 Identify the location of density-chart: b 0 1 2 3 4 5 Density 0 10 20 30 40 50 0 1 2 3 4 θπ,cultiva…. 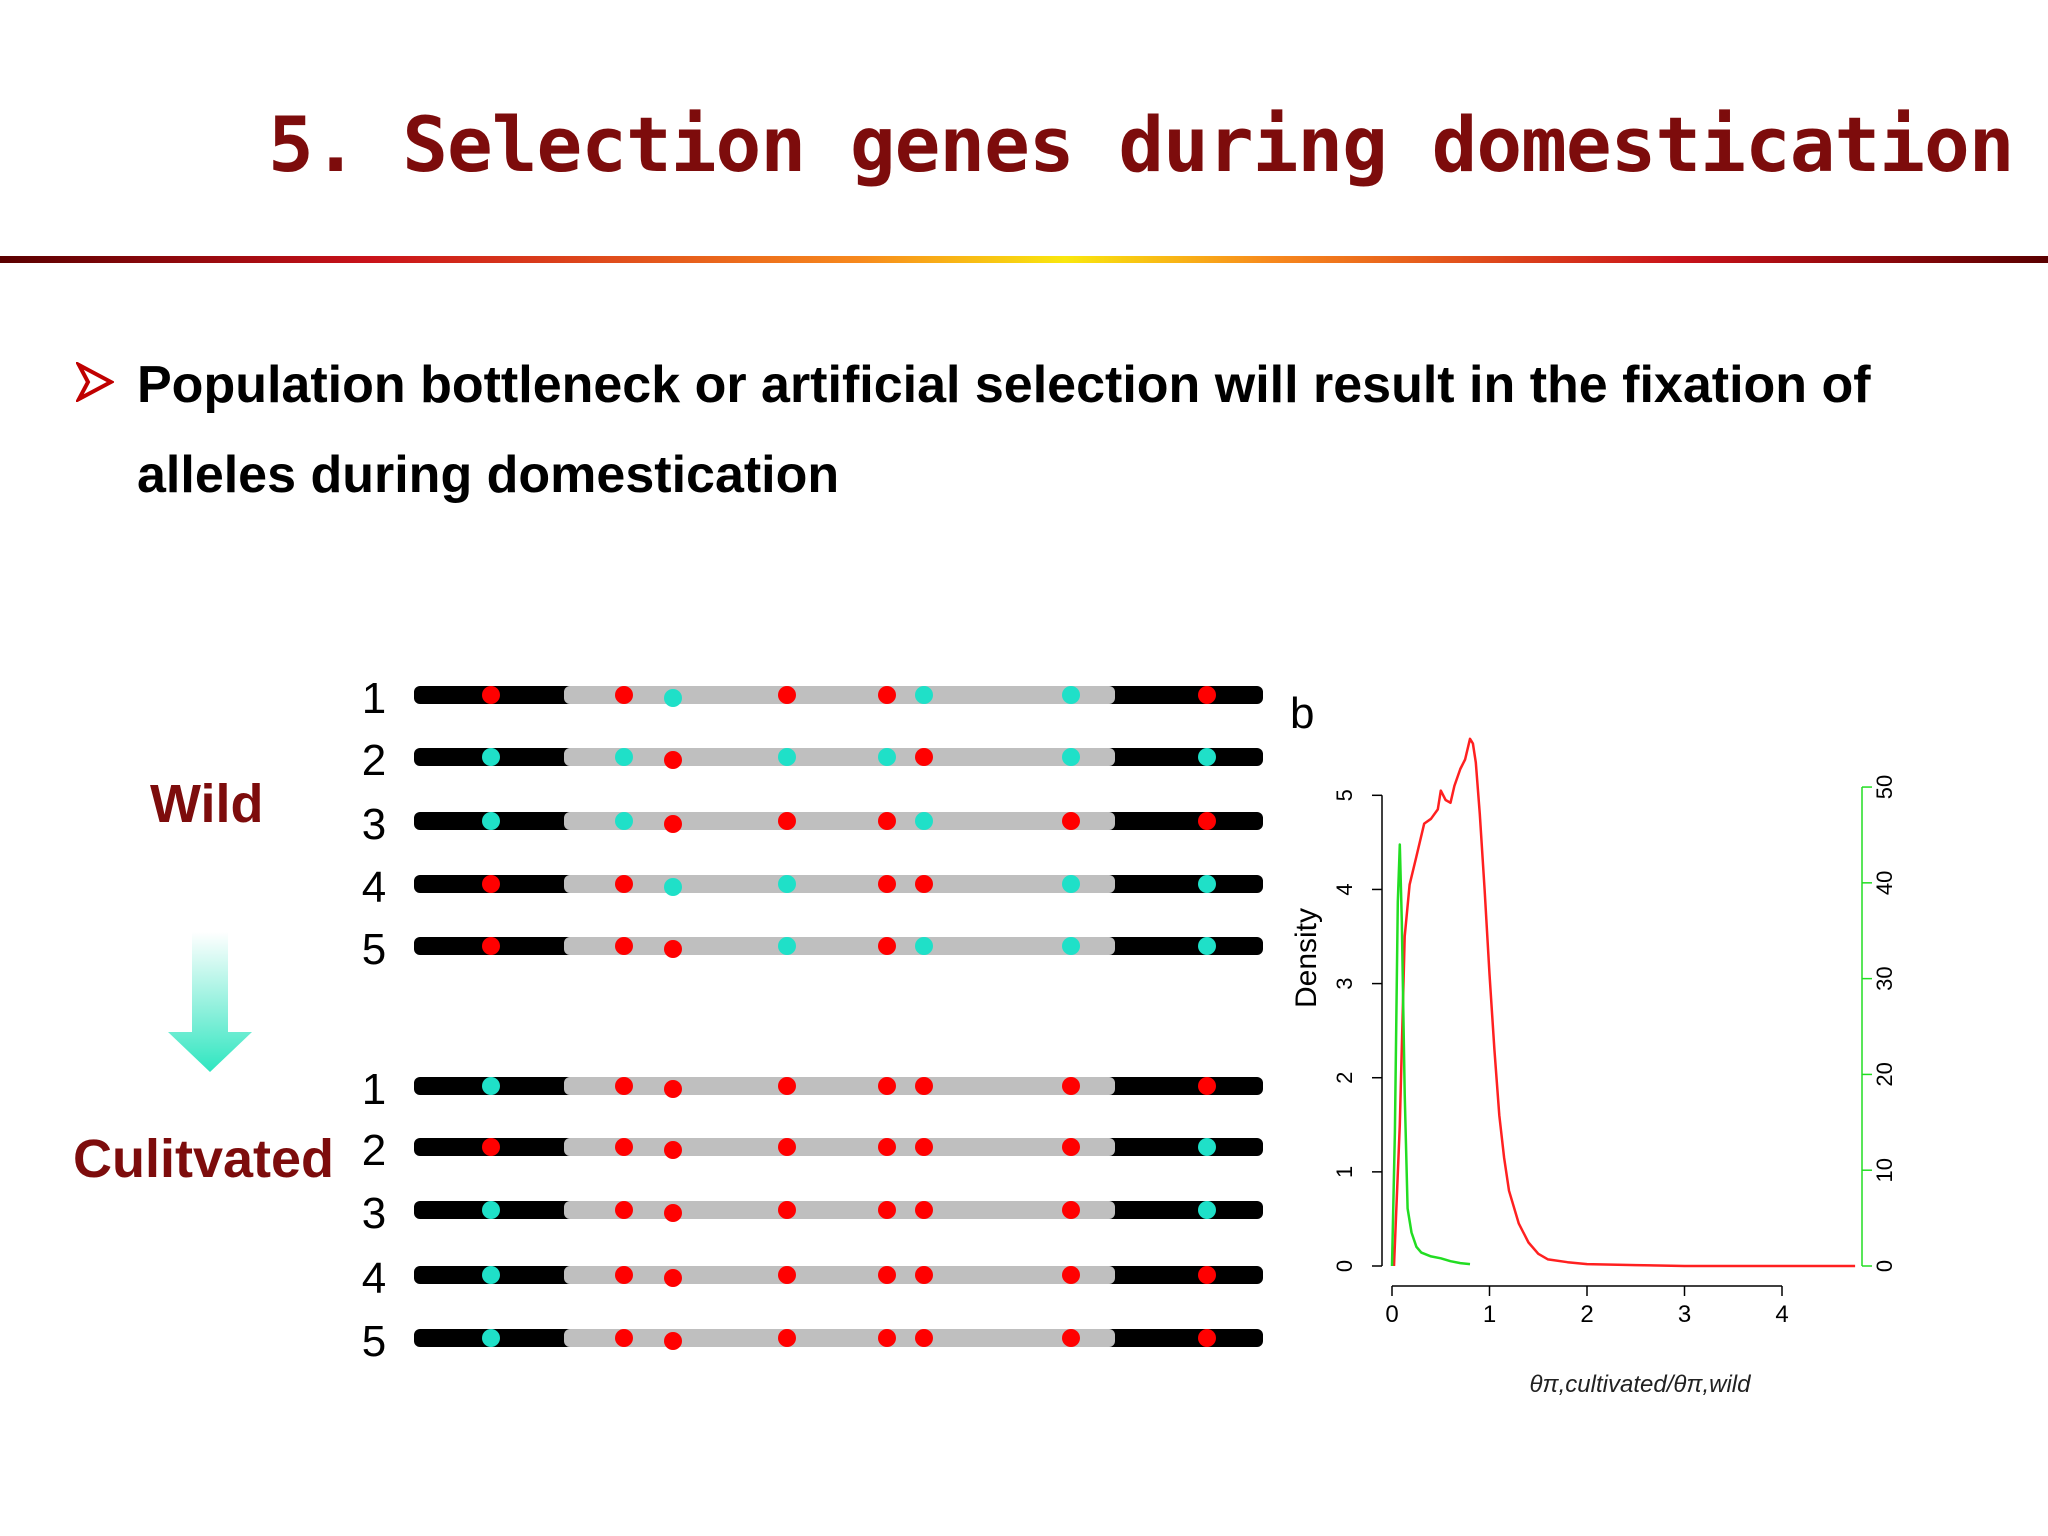
(1593, 1044).